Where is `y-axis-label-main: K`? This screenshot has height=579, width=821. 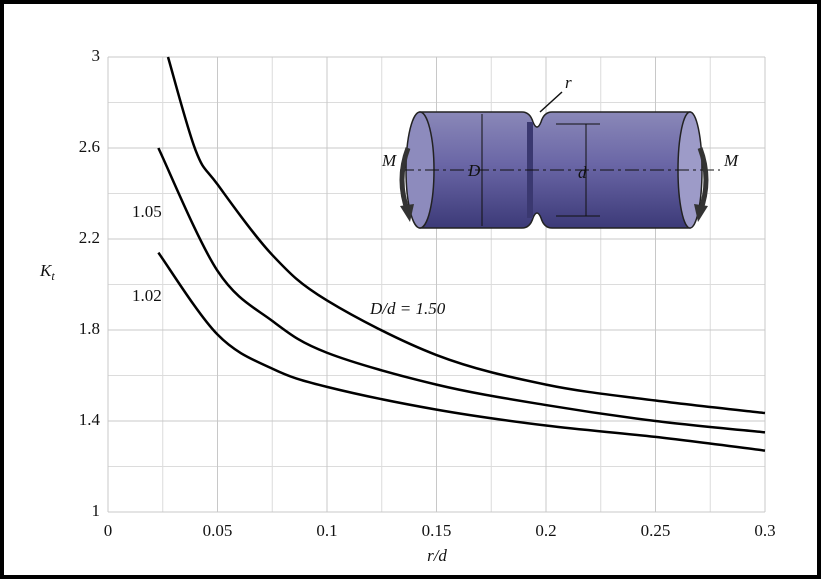
y-axis-label-main: K is located at coordinates (46, 270).